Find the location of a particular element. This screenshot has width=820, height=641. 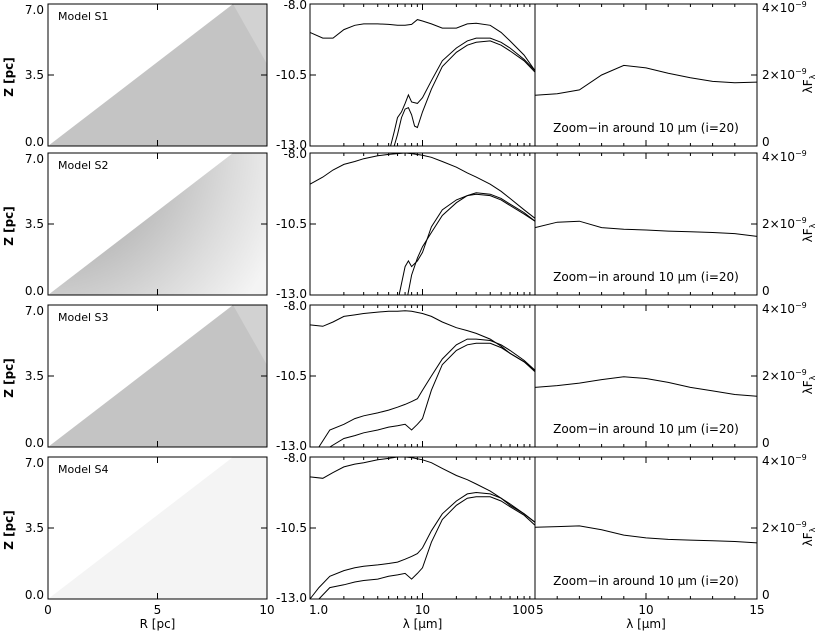

zoom-xtick-label: 5 is located at coordinates (540, 610).